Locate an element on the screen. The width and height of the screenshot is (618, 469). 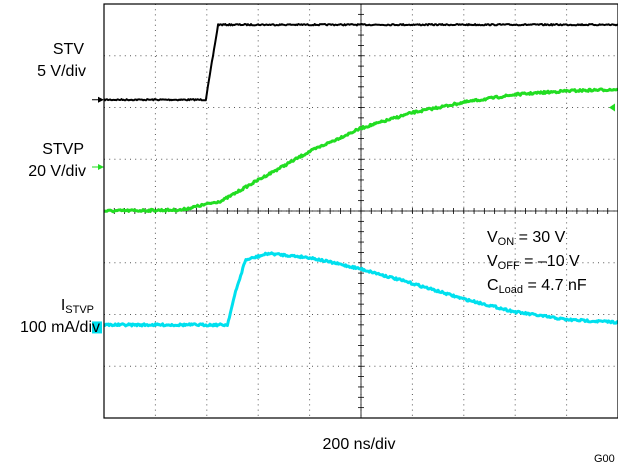
istvp-name-main: I is located at coordinates (63, 305).